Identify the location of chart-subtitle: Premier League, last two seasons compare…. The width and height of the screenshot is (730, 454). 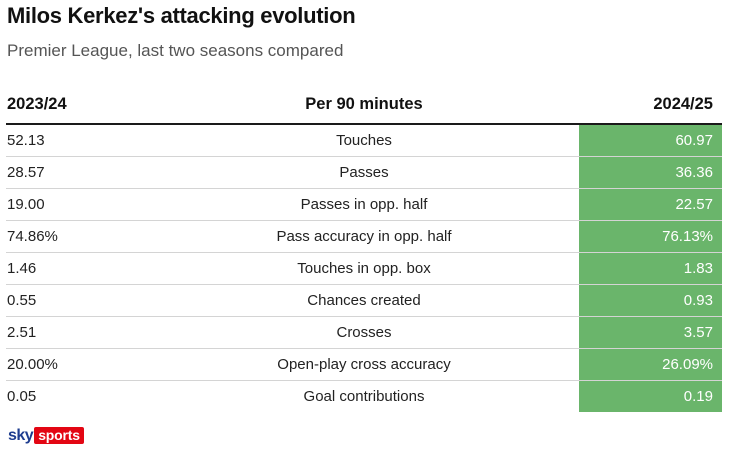
(175, 50).